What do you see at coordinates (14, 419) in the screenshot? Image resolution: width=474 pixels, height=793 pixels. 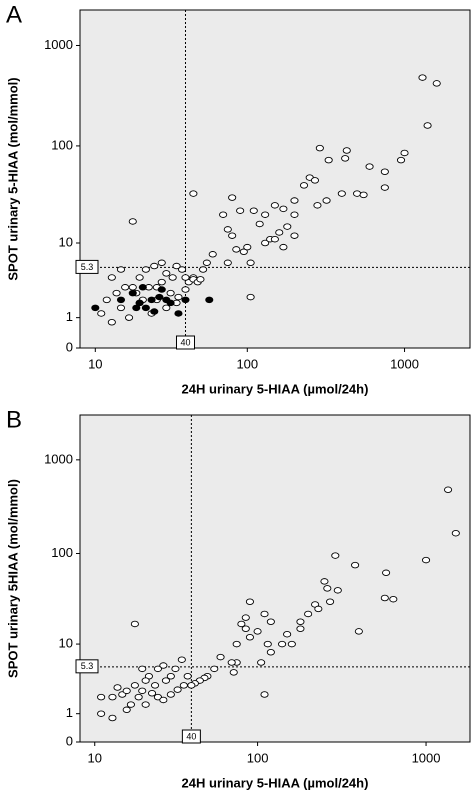 I see `panel-label: B` at bounding box center [14, 419].